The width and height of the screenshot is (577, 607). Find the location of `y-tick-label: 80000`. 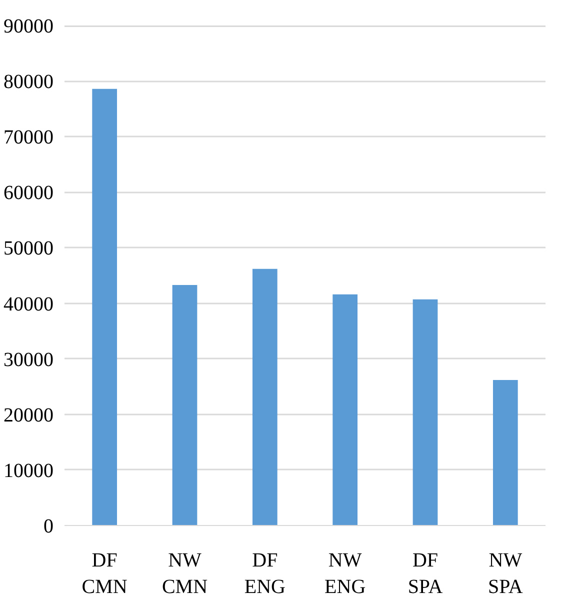

y-tick-label: 80000 is located at coordinates (29, 82).